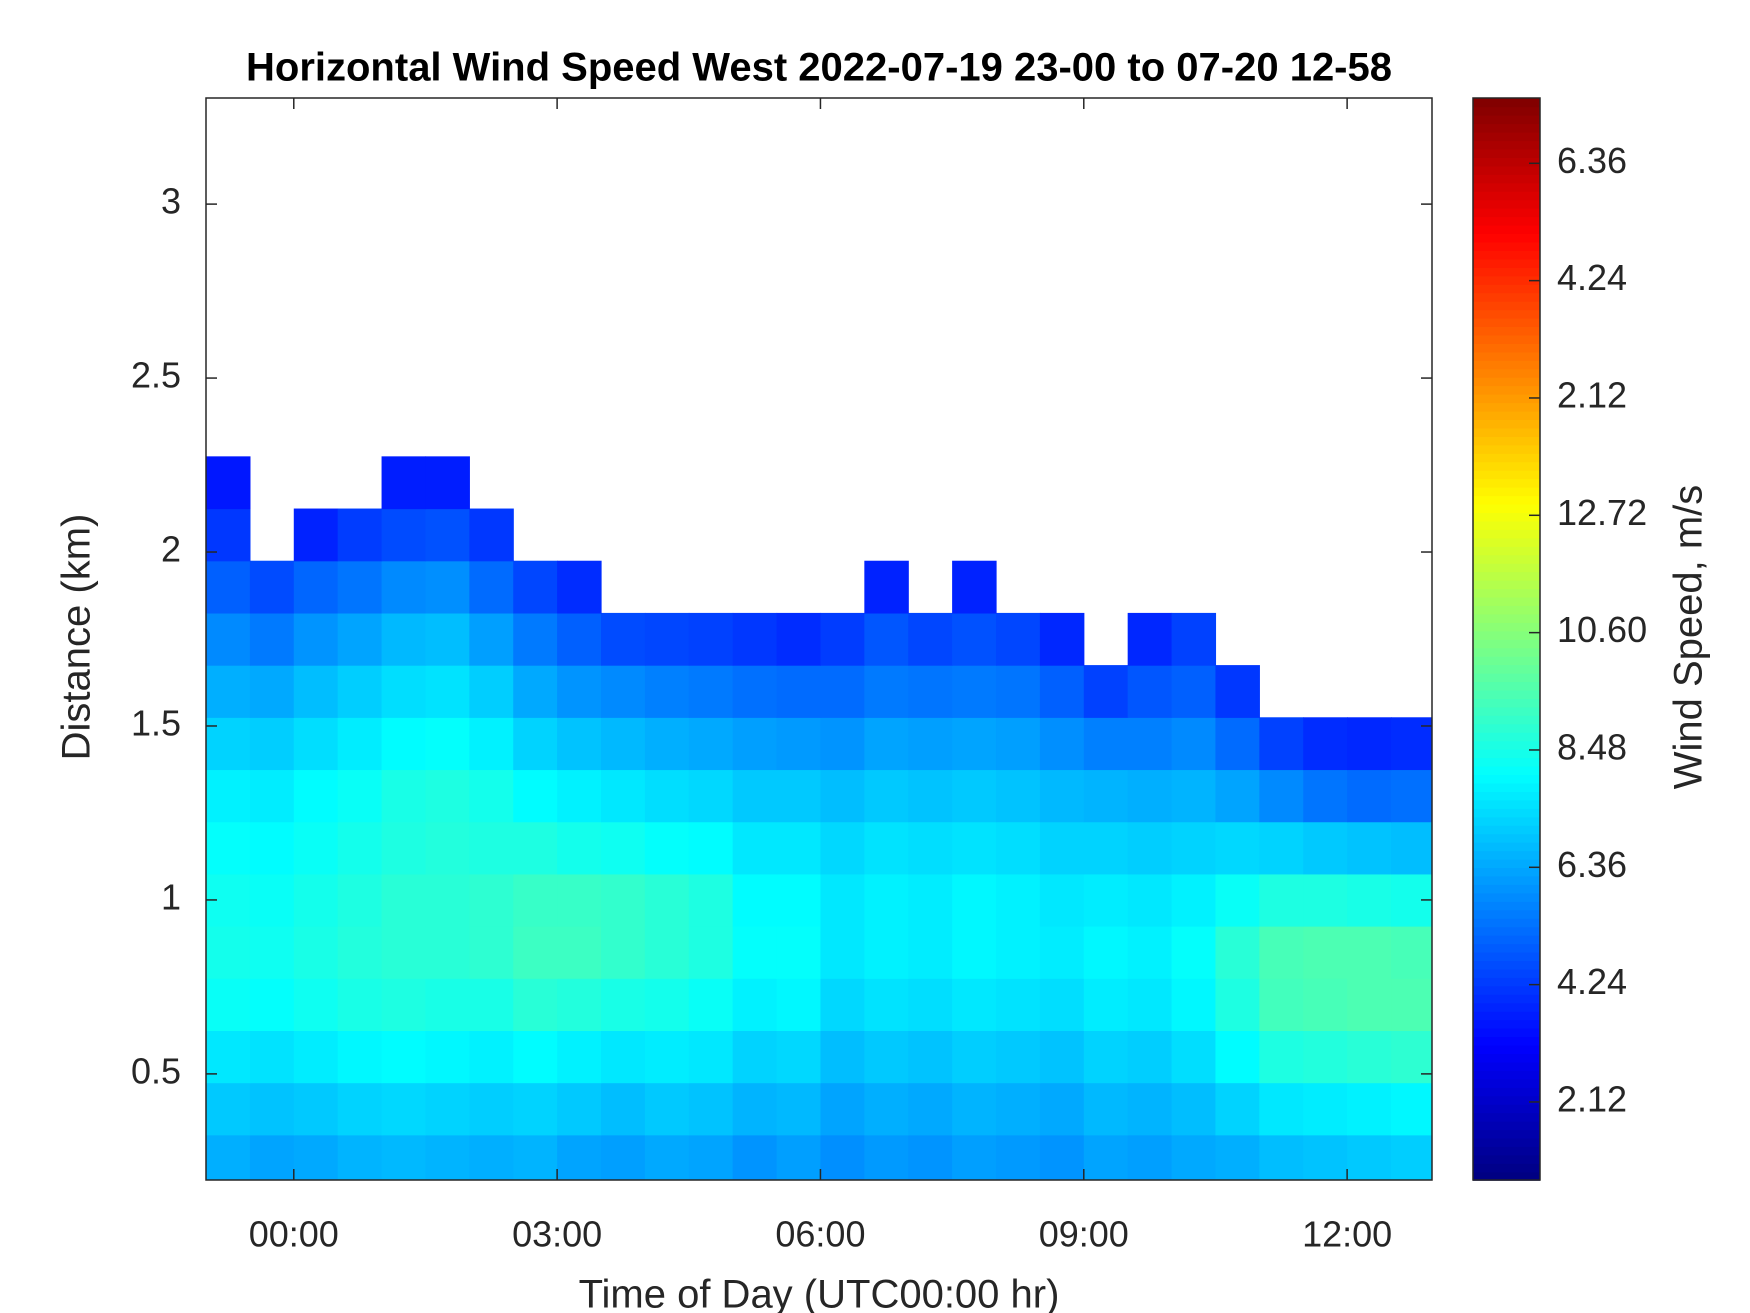  What do you see at coordinates (1592, 864) in the screenshot?
I see `colorbar-tick-label: 6.36` at bounding box center [1592, 864].